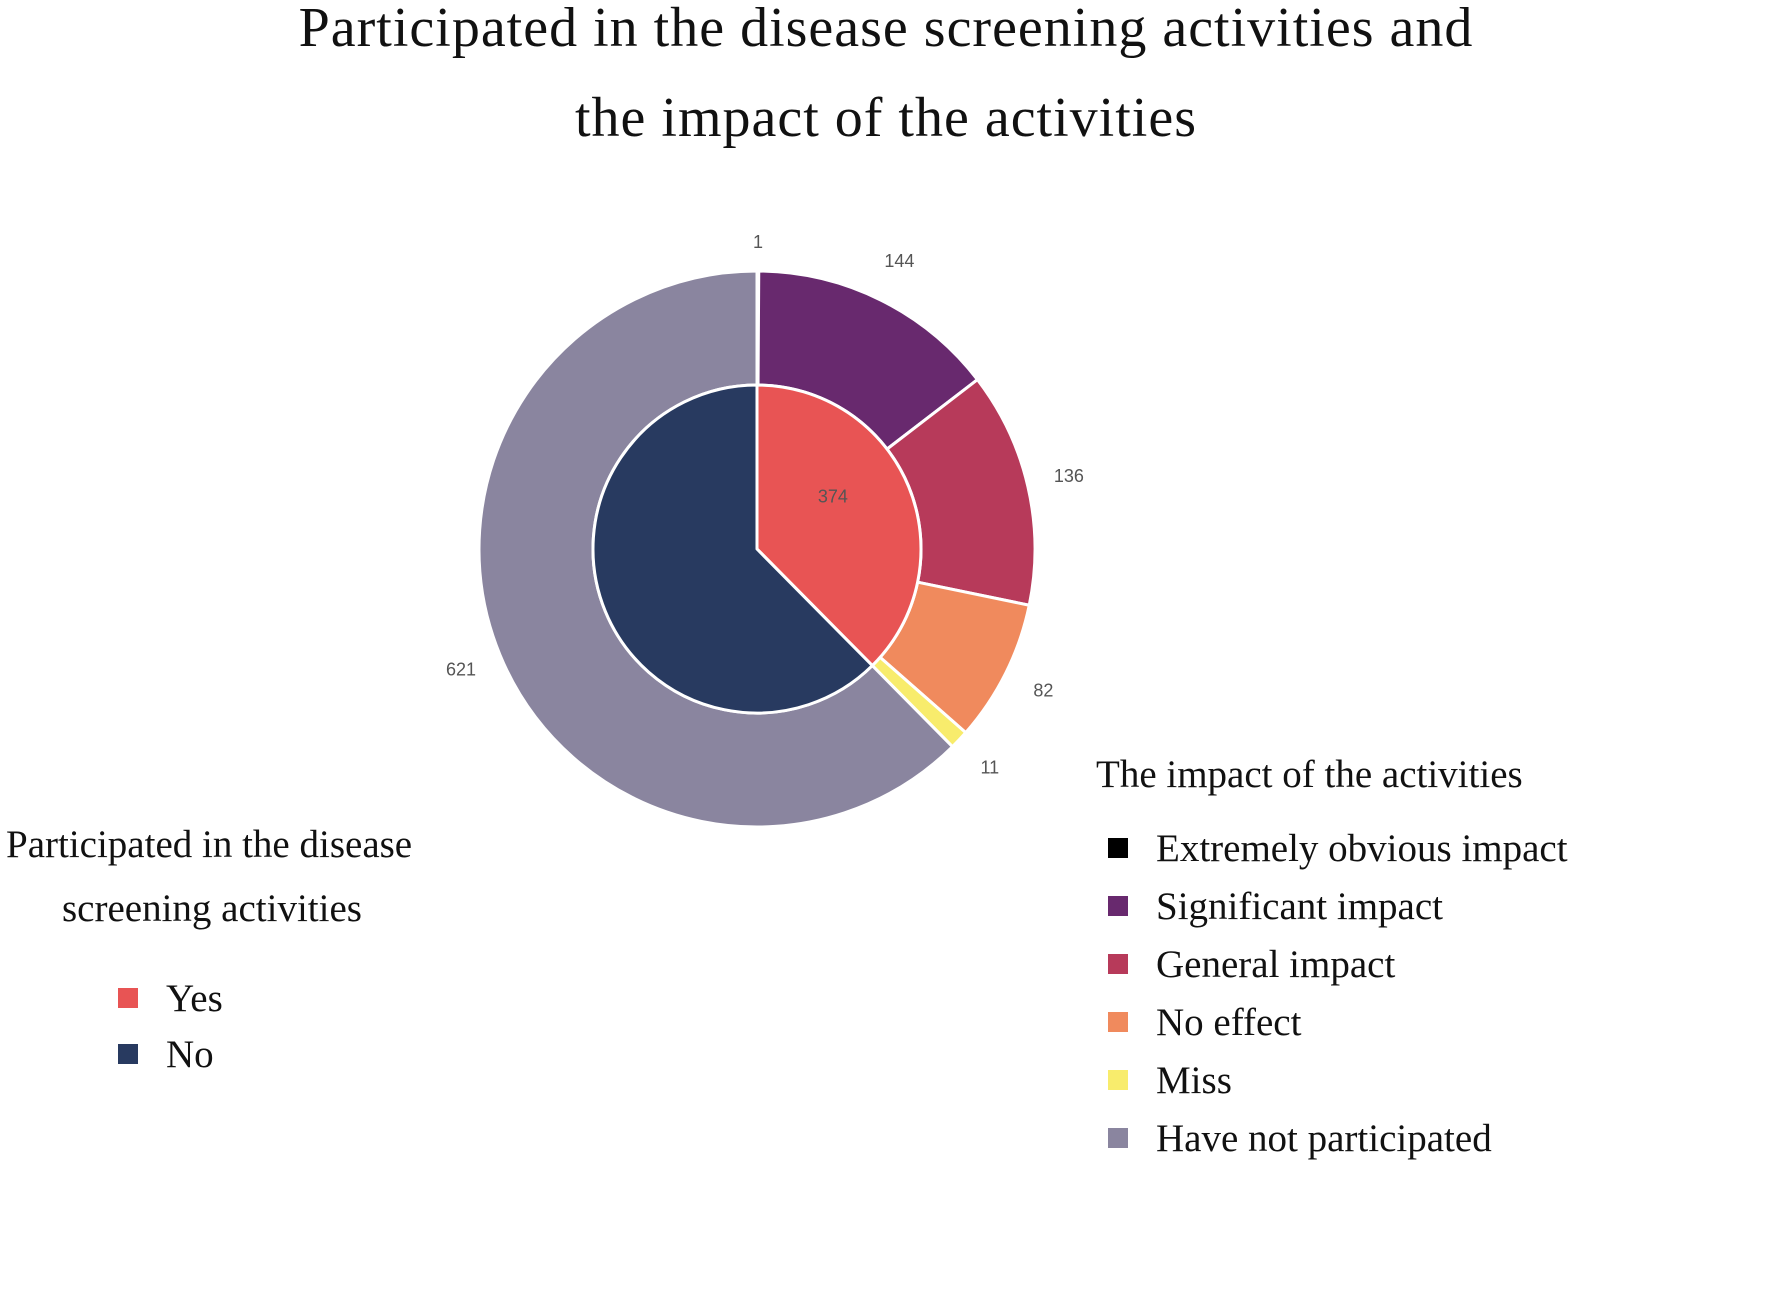 The height and width of the screenshot is (1308, 1772). Describe the element at coordinates (1194, 1080) in the screenshot. I see `legend-label: Miss` at that location.